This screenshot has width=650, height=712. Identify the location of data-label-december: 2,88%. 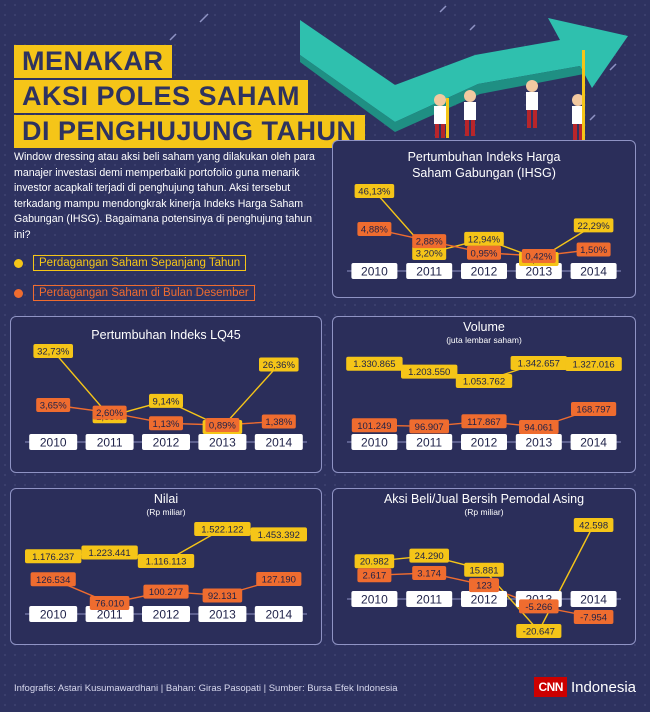
(429, 242).